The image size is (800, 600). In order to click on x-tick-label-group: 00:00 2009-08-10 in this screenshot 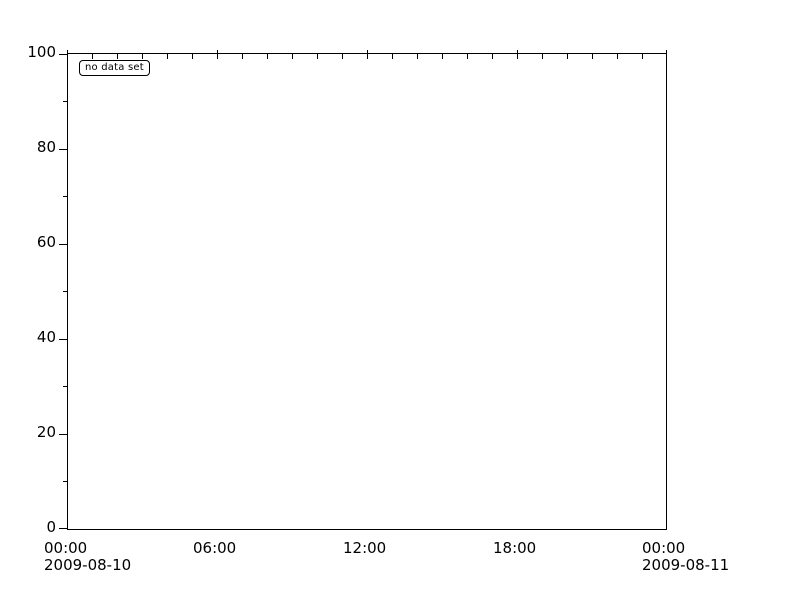, I will do `click(87, 557)`.